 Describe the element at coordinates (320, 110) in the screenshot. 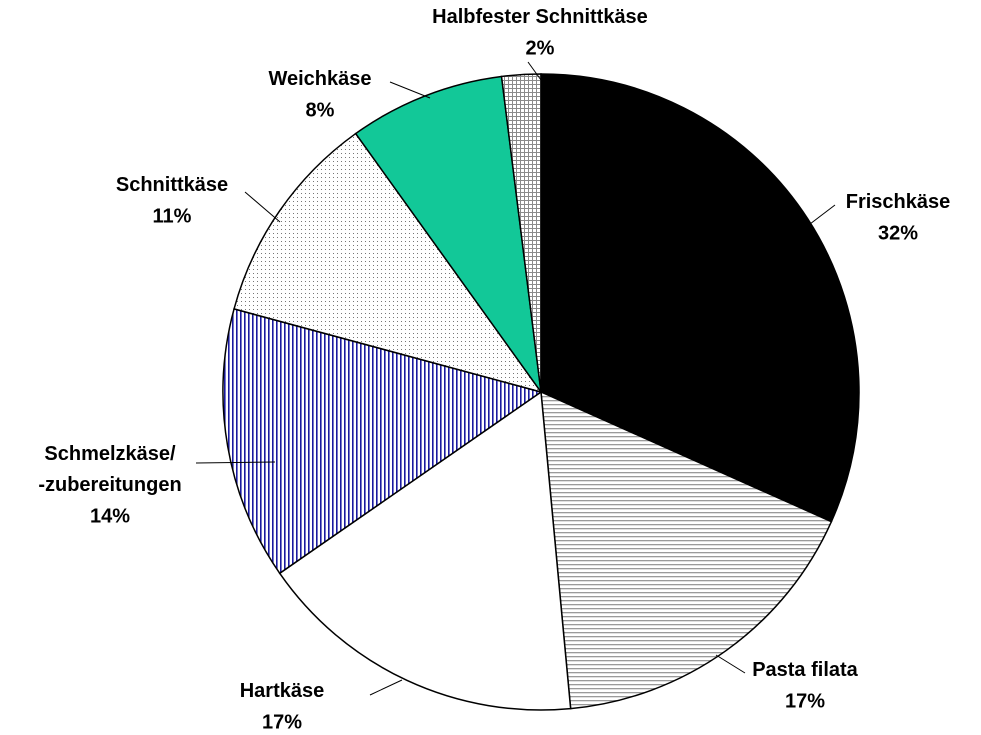

I see `value-label: 8%` at that location.